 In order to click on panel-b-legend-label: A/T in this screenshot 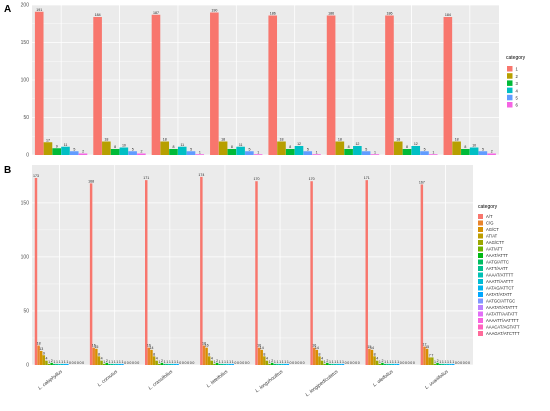, I will do `click(489, 216)`.